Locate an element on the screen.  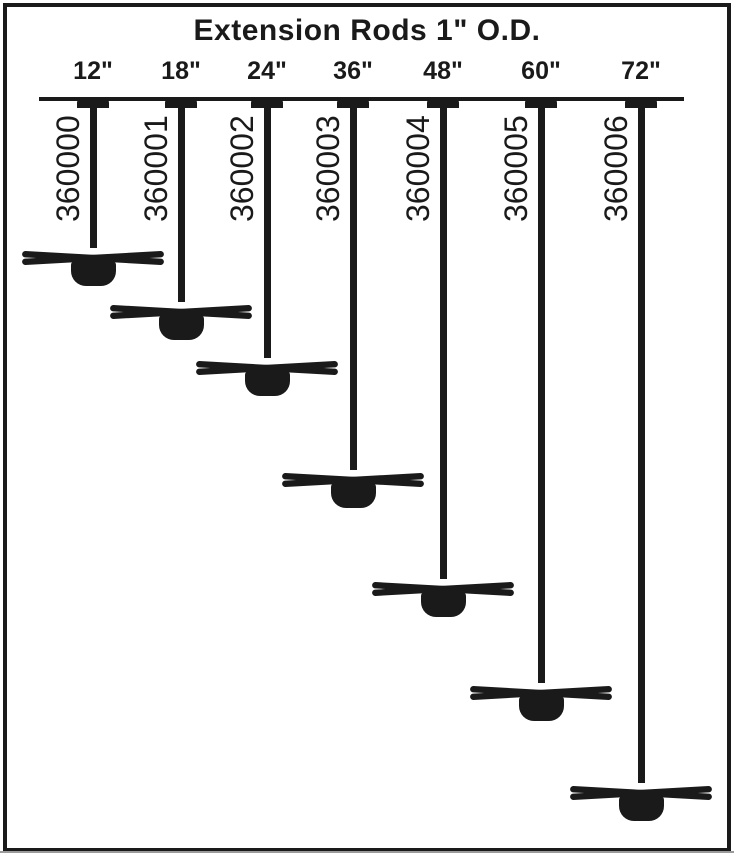
bottom-shadow-line is located at coordinates (367, 852).